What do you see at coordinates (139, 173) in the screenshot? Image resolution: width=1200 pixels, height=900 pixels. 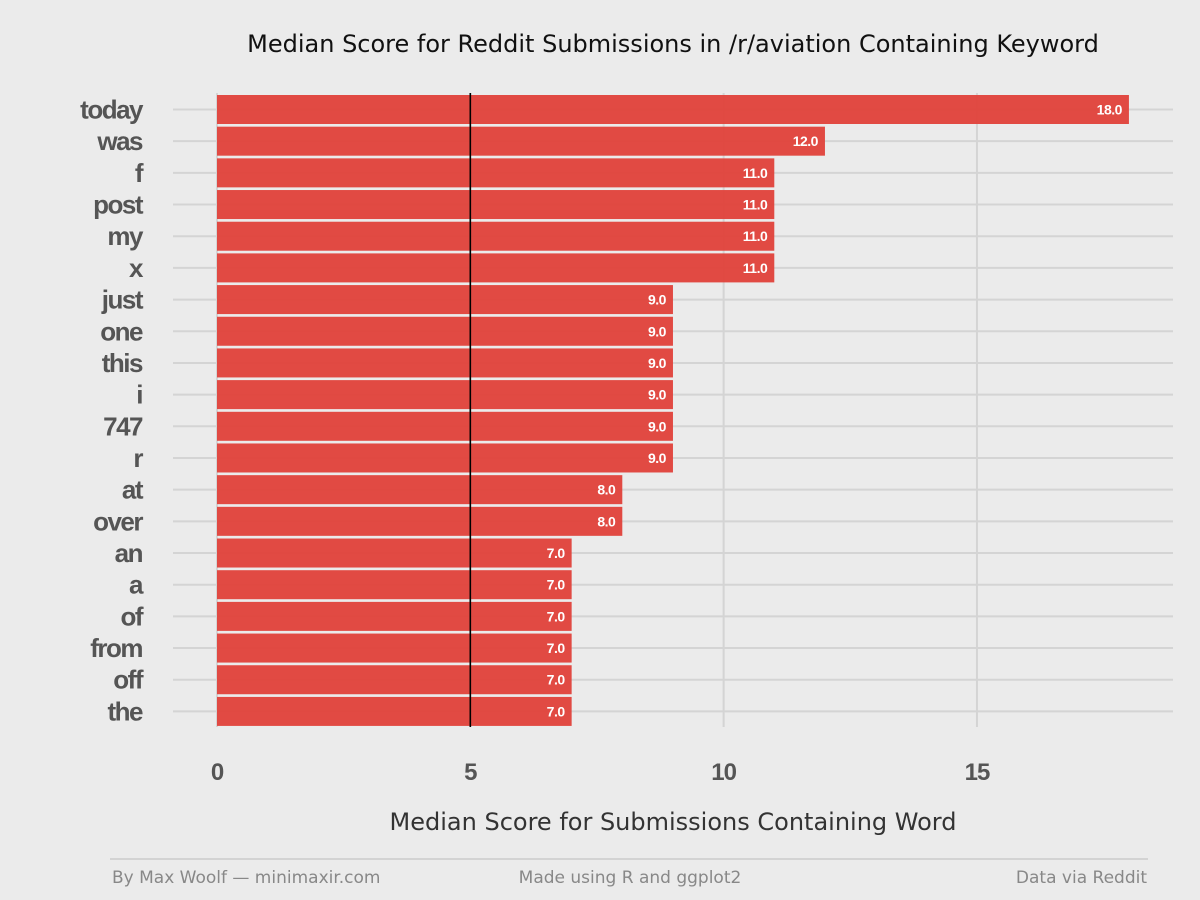 I see `category-label: f` at bounding box center [139, 173].